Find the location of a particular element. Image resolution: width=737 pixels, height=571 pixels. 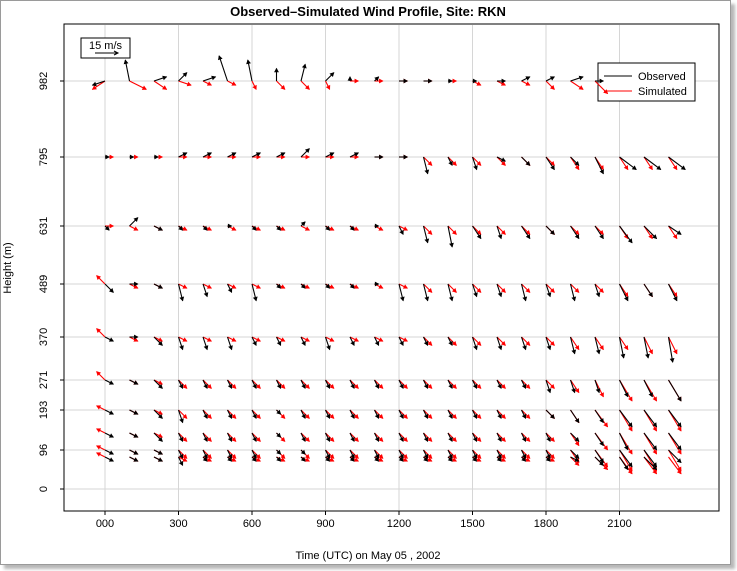

y-tick-label: 193 is located at coordinates (44, 410).